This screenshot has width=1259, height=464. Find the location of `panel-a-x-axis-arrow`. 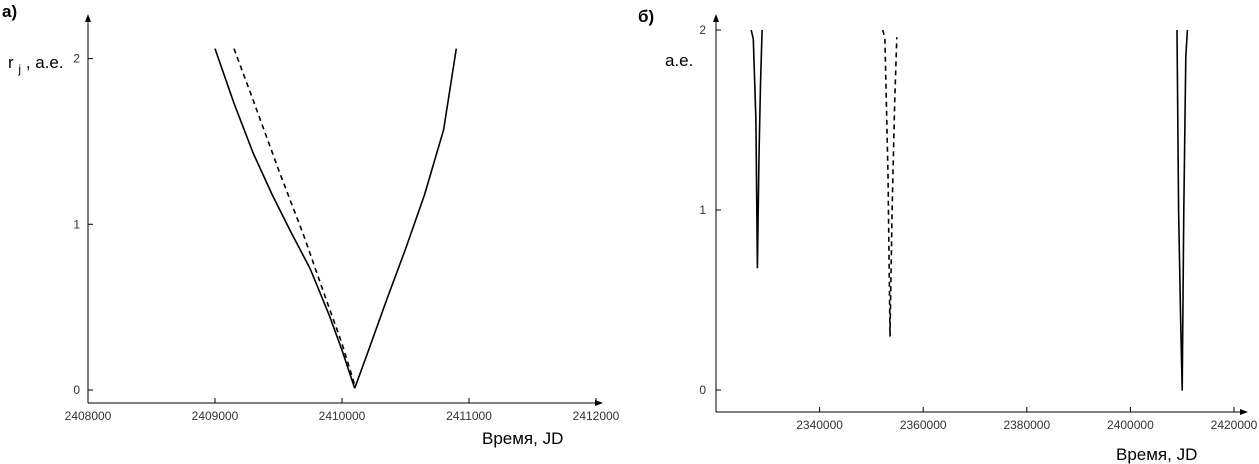

panel-a-x-axis-arrow is located at coordinates (599, 403).